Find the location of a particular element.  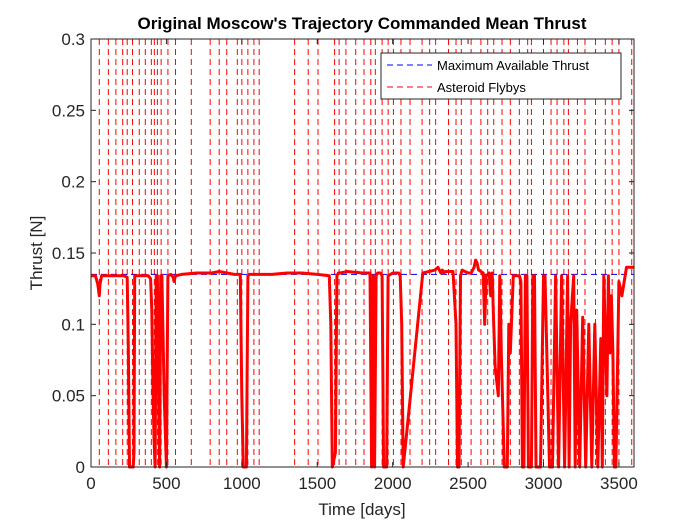

x-tick-label: 500 is located at coordinates (166, 483).